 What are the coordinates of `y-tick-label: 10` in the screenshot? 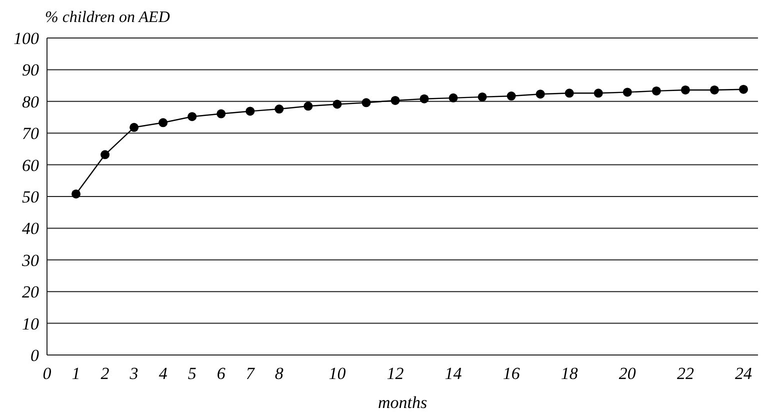 It's located at (31, 324).